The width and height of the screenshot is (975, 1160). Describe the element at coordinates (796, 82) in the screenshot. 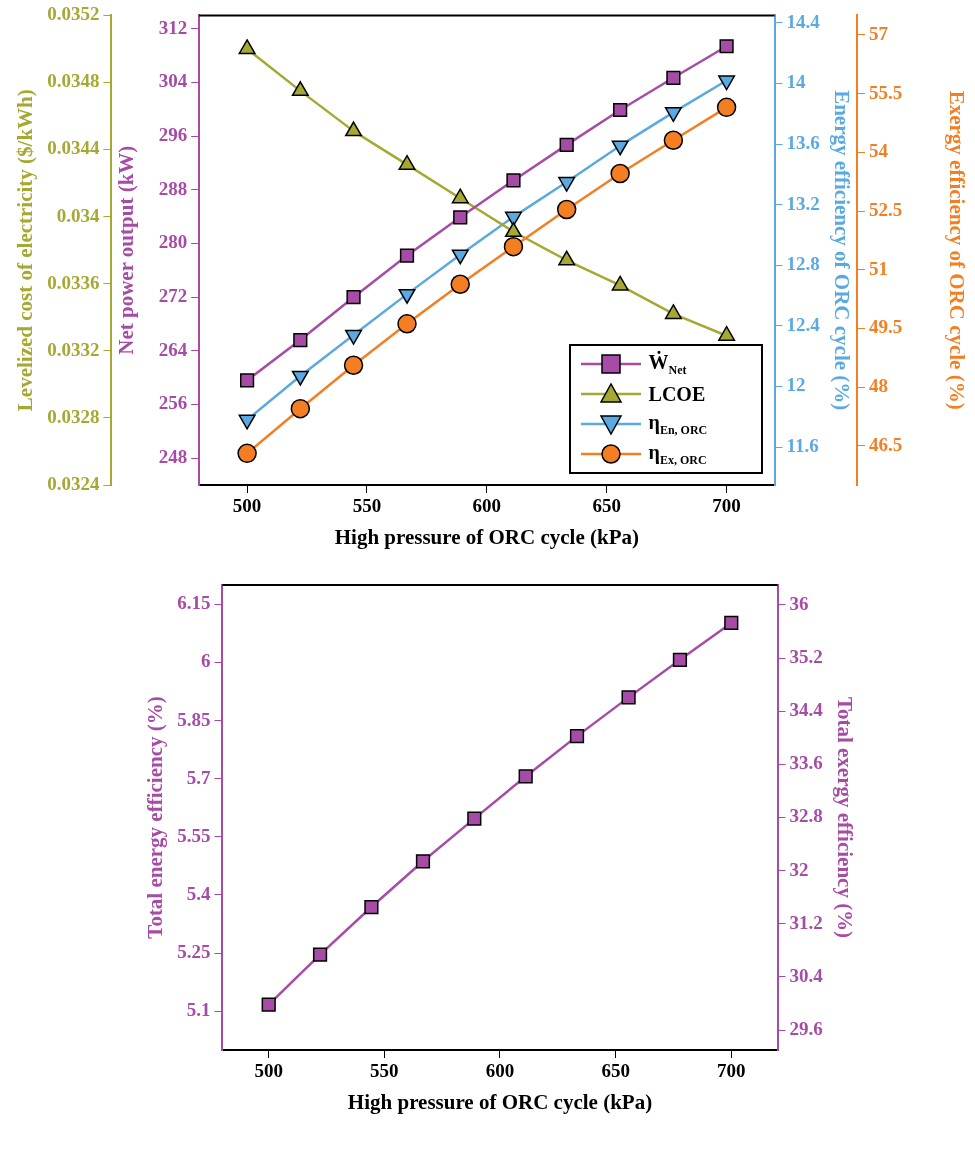

I see `y3-tick-label: 14` at that location.